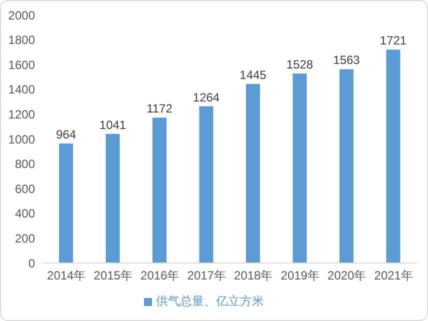 The width and height of the screenshot is (428, 321). Describe the element at coordinates (22, 15) in the screenshot. I see `y-tick-label: 2000` at that location.